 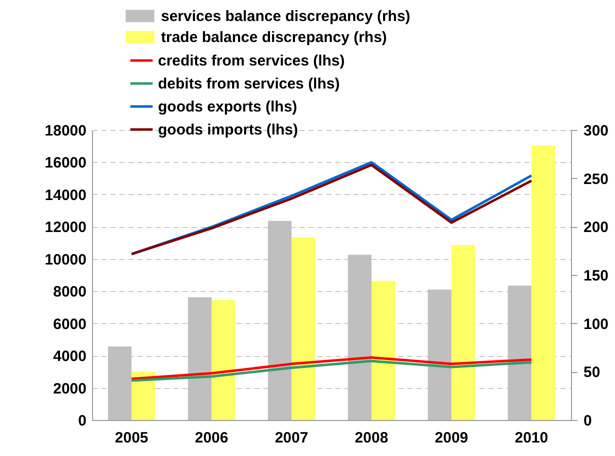 What do you see at coordinates (131, 438) in the screenshot?
I see `x-tick-label: 2005` at bounding box center [131, 438].